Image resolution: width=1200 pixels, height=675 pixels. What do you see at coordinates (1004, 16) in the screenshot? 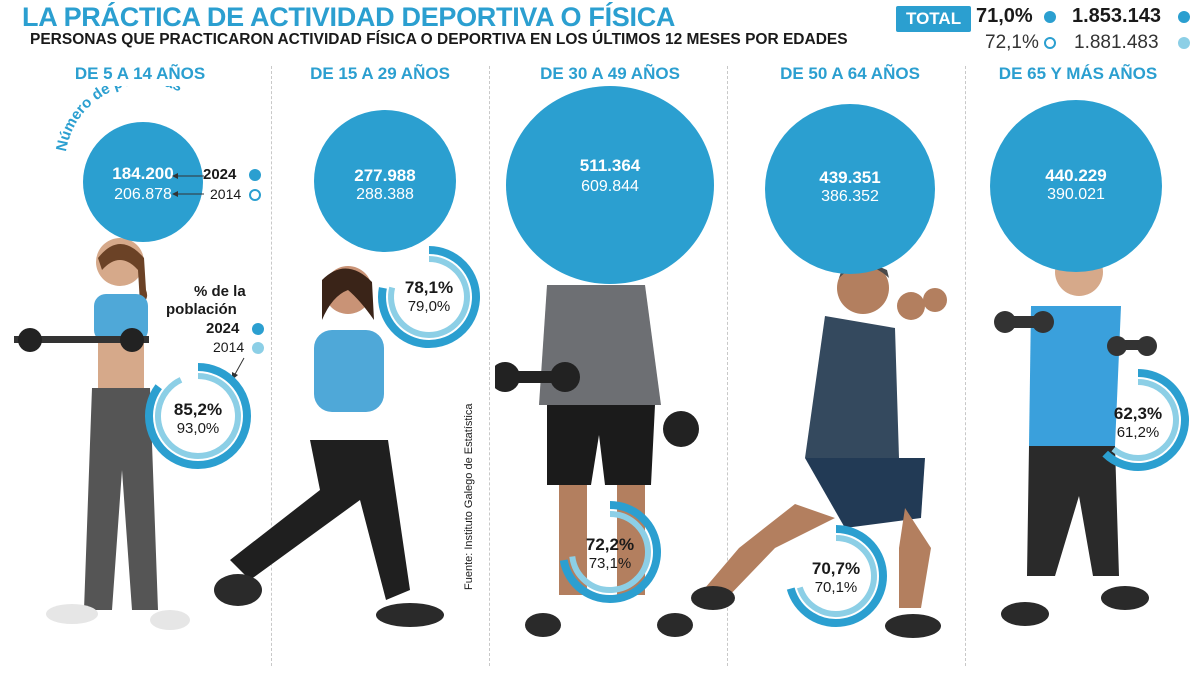
I see `total-pct-2024: 71,0%` at bounding box center [1004, 16].